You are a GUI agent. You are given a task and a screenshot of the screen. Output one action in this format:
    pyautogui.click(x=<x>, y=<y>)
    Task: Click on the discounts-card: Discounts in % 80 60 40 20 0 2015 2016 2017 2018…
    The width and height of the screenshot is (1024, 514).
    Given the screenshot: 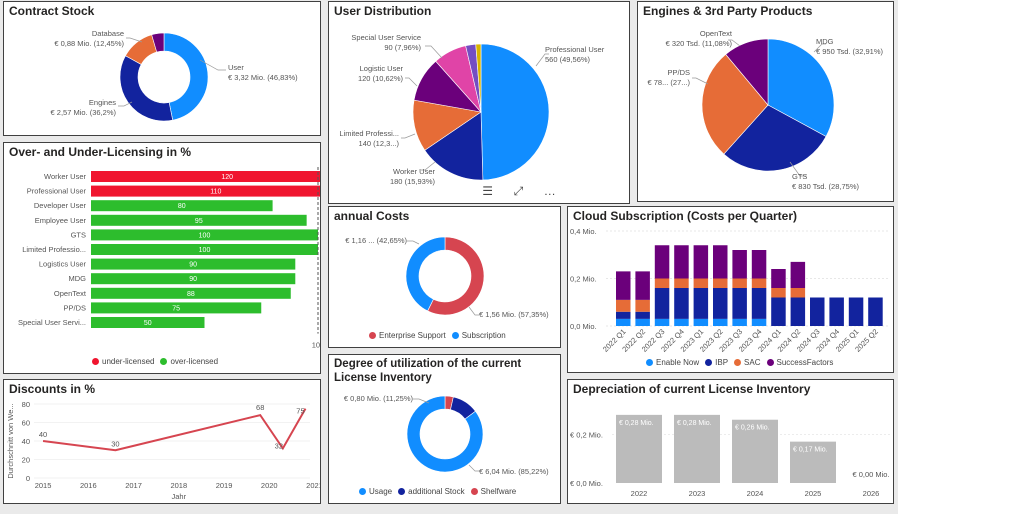 What is the action you would take?
    pyautogui.click(x=162, y=441)
    